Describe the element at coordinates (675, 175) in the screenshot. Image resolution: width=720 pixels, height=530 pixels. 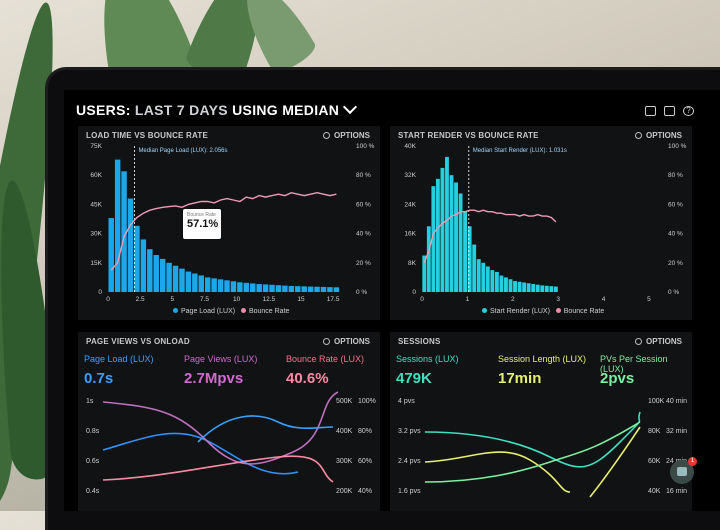
I see `y-right-tick: 80 %` at that location.